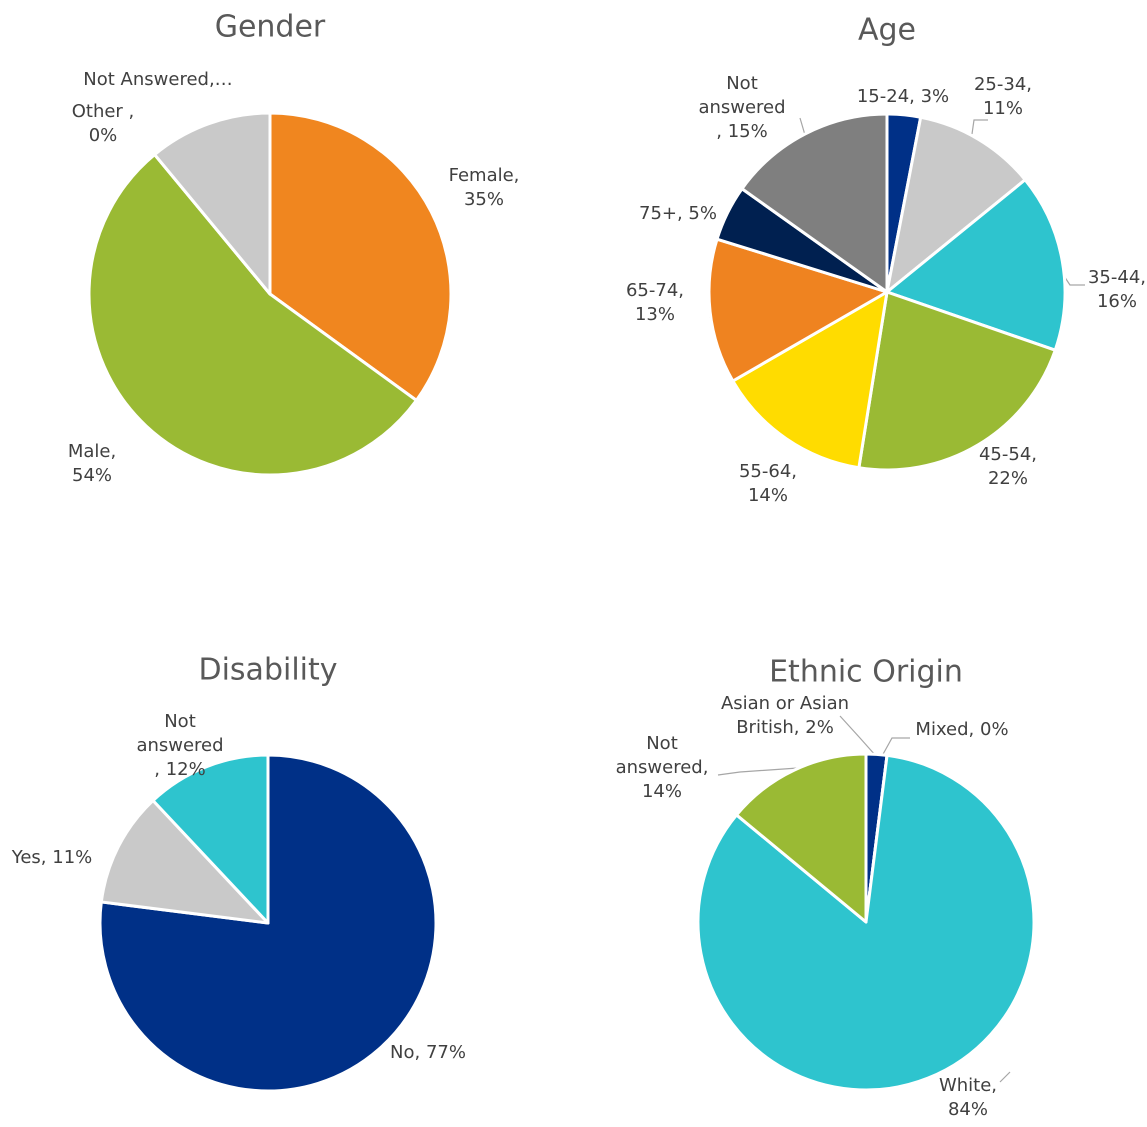  I want to click on data-label: 65-74, 13%, so click(655, 302).